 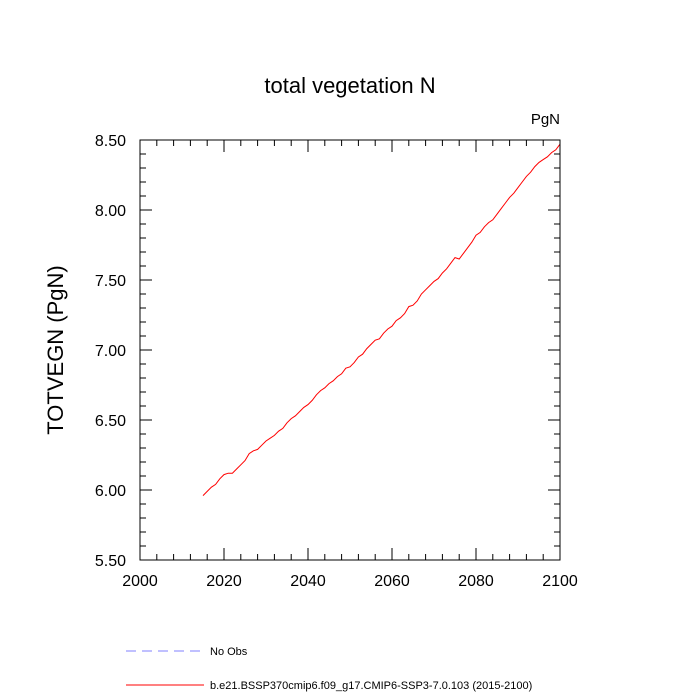 What do you see at coordinates (140, 581) in the screenshot?
I see `x-tick-label: 2000` at bounding box center [140, 581].